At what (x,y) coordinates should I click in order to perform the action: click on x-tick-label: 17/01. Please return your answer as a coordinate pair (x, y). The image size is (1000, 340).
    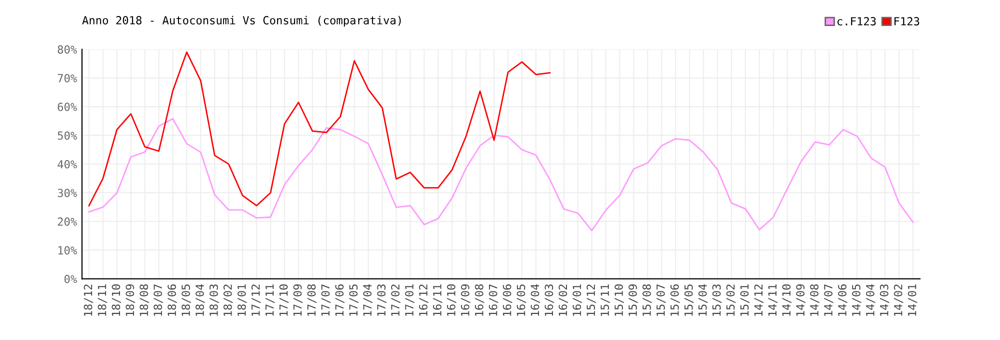
    Looking at the image, I should click on (409, 300).